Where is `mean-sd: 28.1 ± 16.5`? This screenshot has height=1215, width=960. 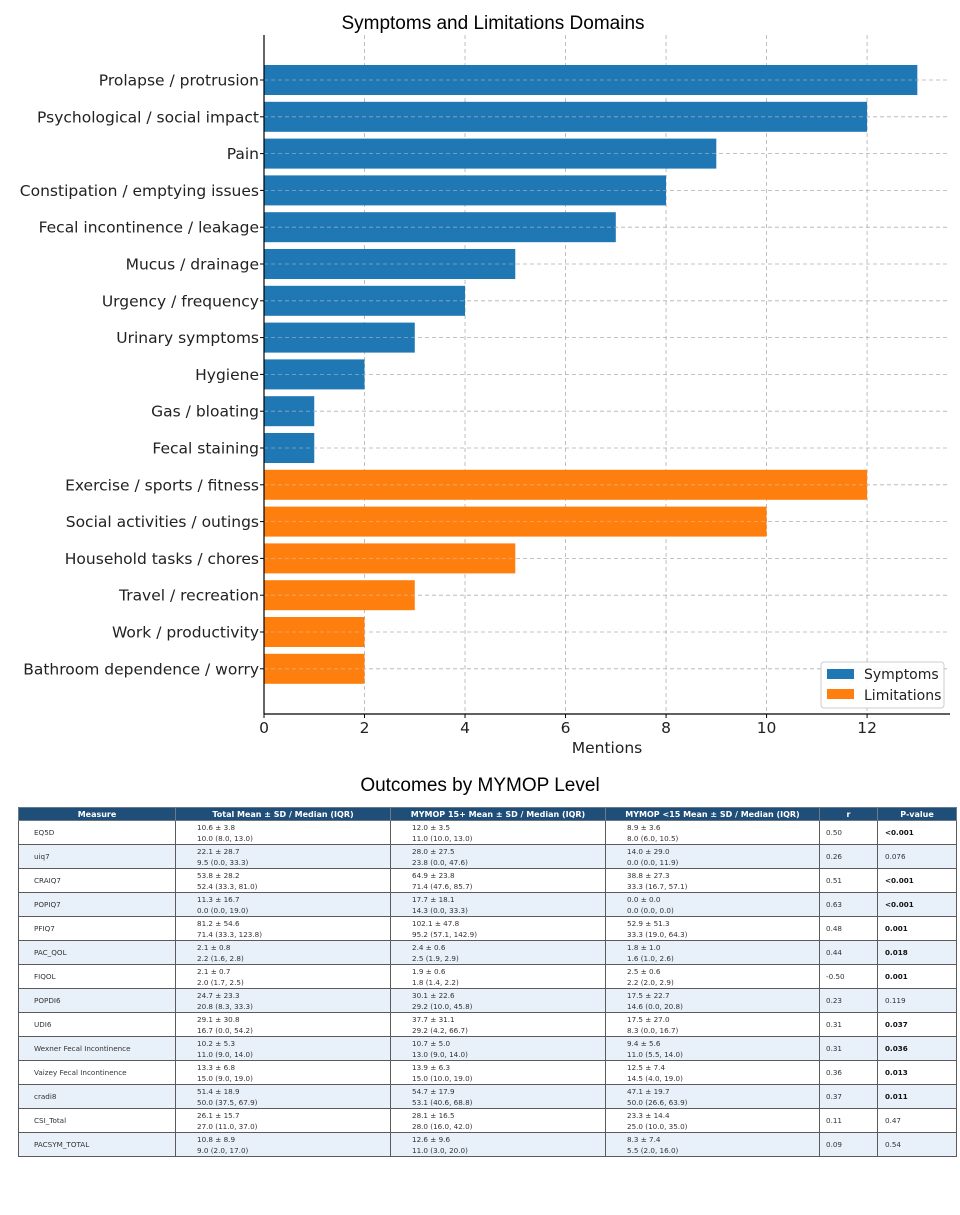
mean-sd: 28.1 ± 16.5 is located at coordinates (433, 1115).